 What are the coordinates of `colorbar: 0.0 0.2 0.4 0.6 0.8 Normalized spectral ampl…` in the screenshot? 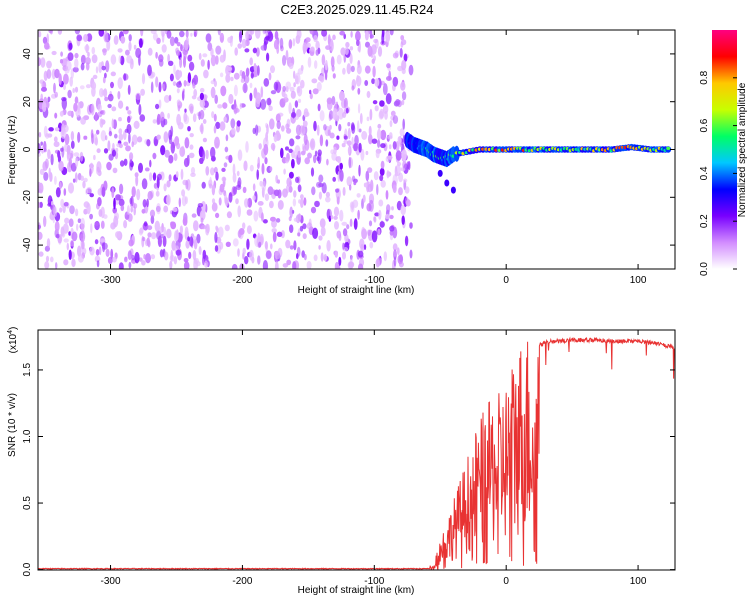 It's located at (723, 153).